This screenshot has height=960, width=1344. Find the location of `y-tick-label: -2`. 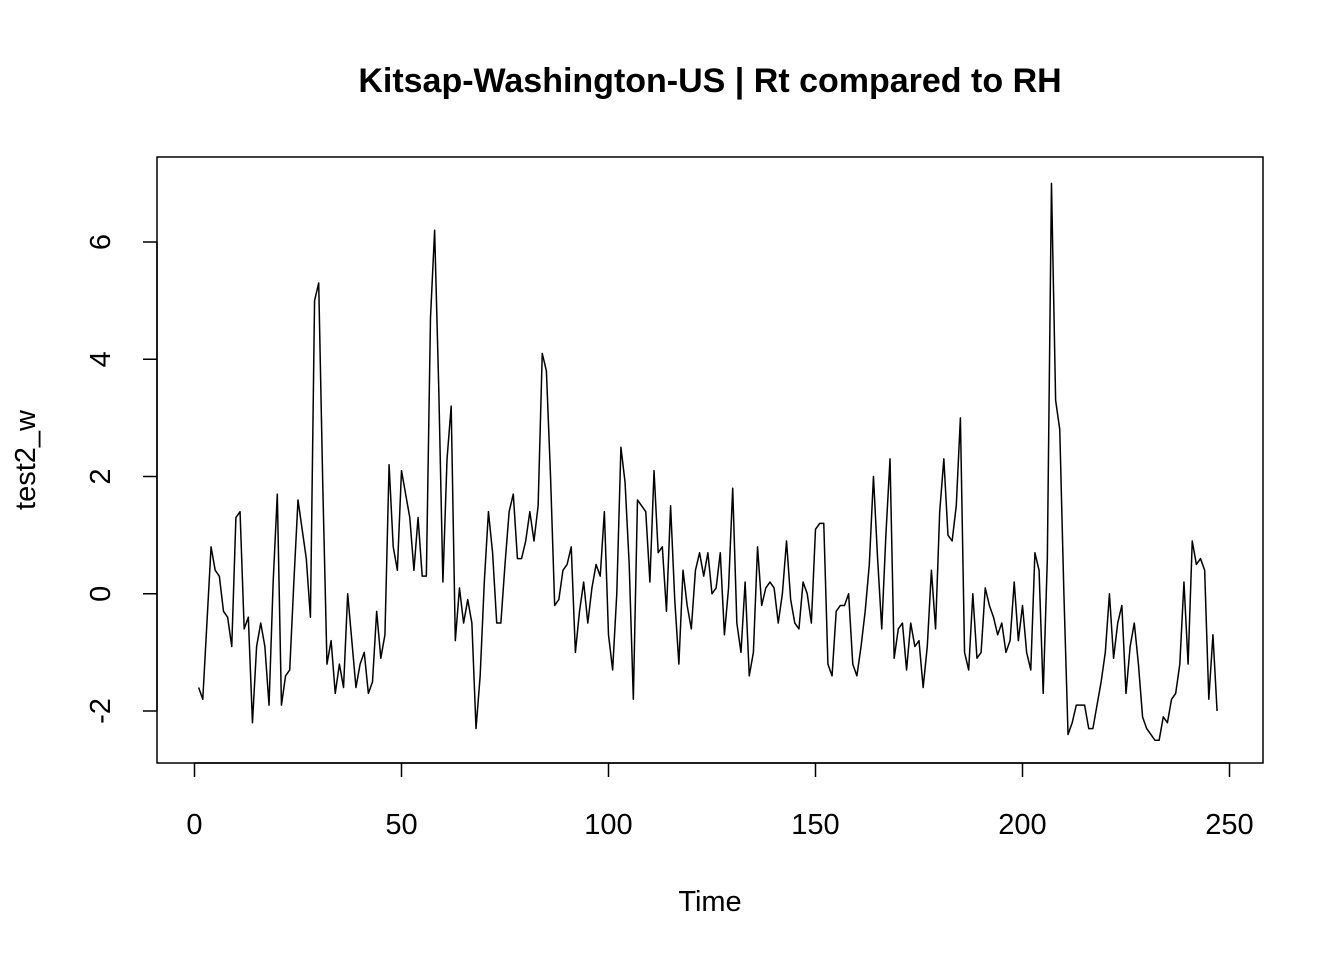

y-tick-label: -2 is located at coordinates (101, 711).